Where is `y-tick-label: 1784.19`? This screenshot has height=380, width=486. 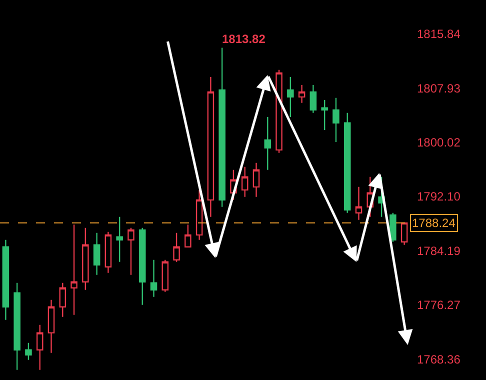
y-tick-label: 1784.19 is located at coordinates (439, 251).